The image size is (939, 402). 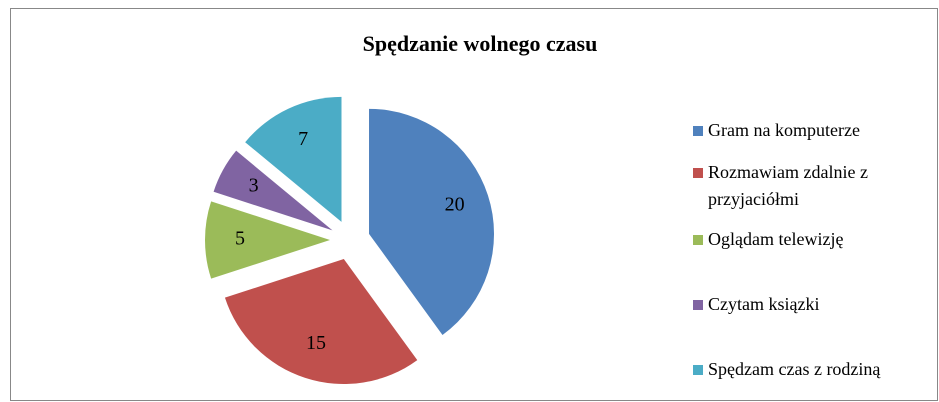 What do you see at coordinates (455, 205) in the screenshot?
I see `data-label: 20` at bounding box center [455, 205].